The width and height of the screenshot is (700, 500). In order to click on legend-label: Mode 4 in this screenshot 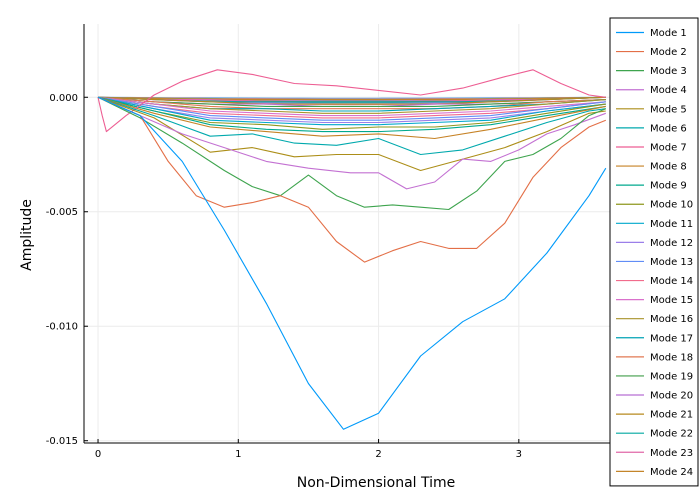, I will do `click(668, 90)`.